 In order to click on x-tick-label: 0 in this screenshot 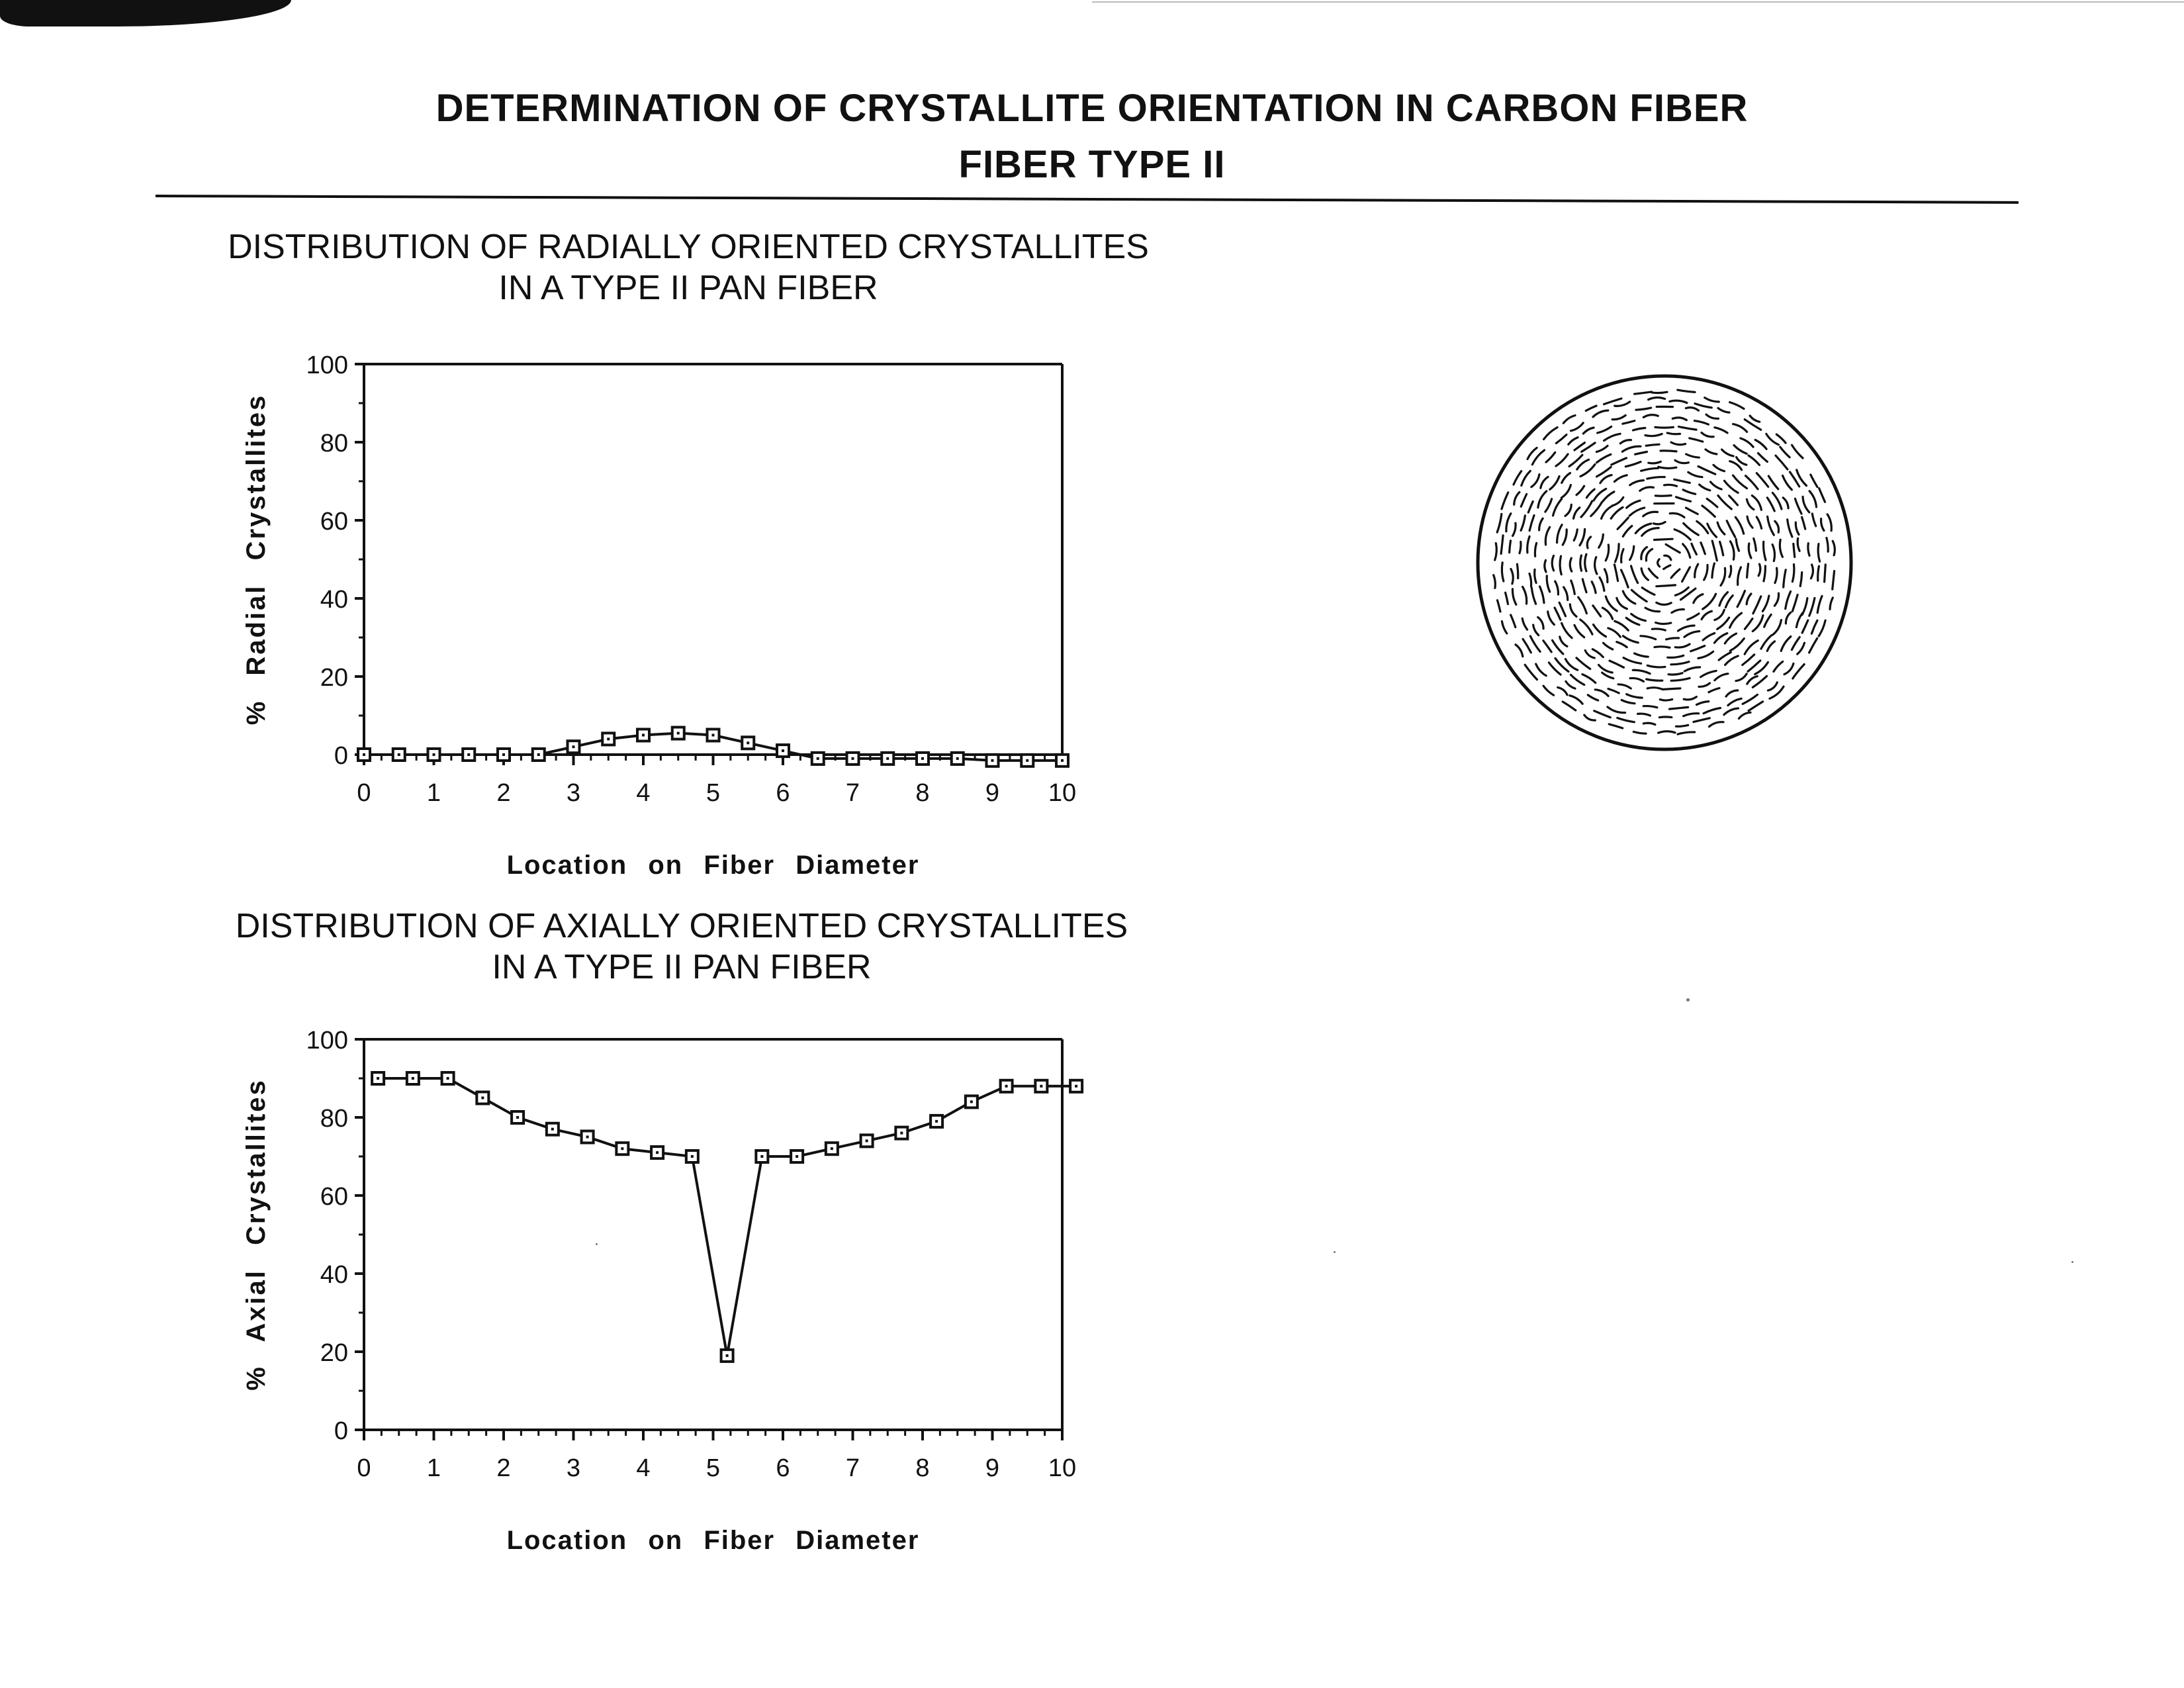, I will do `click(364, 1468)`.